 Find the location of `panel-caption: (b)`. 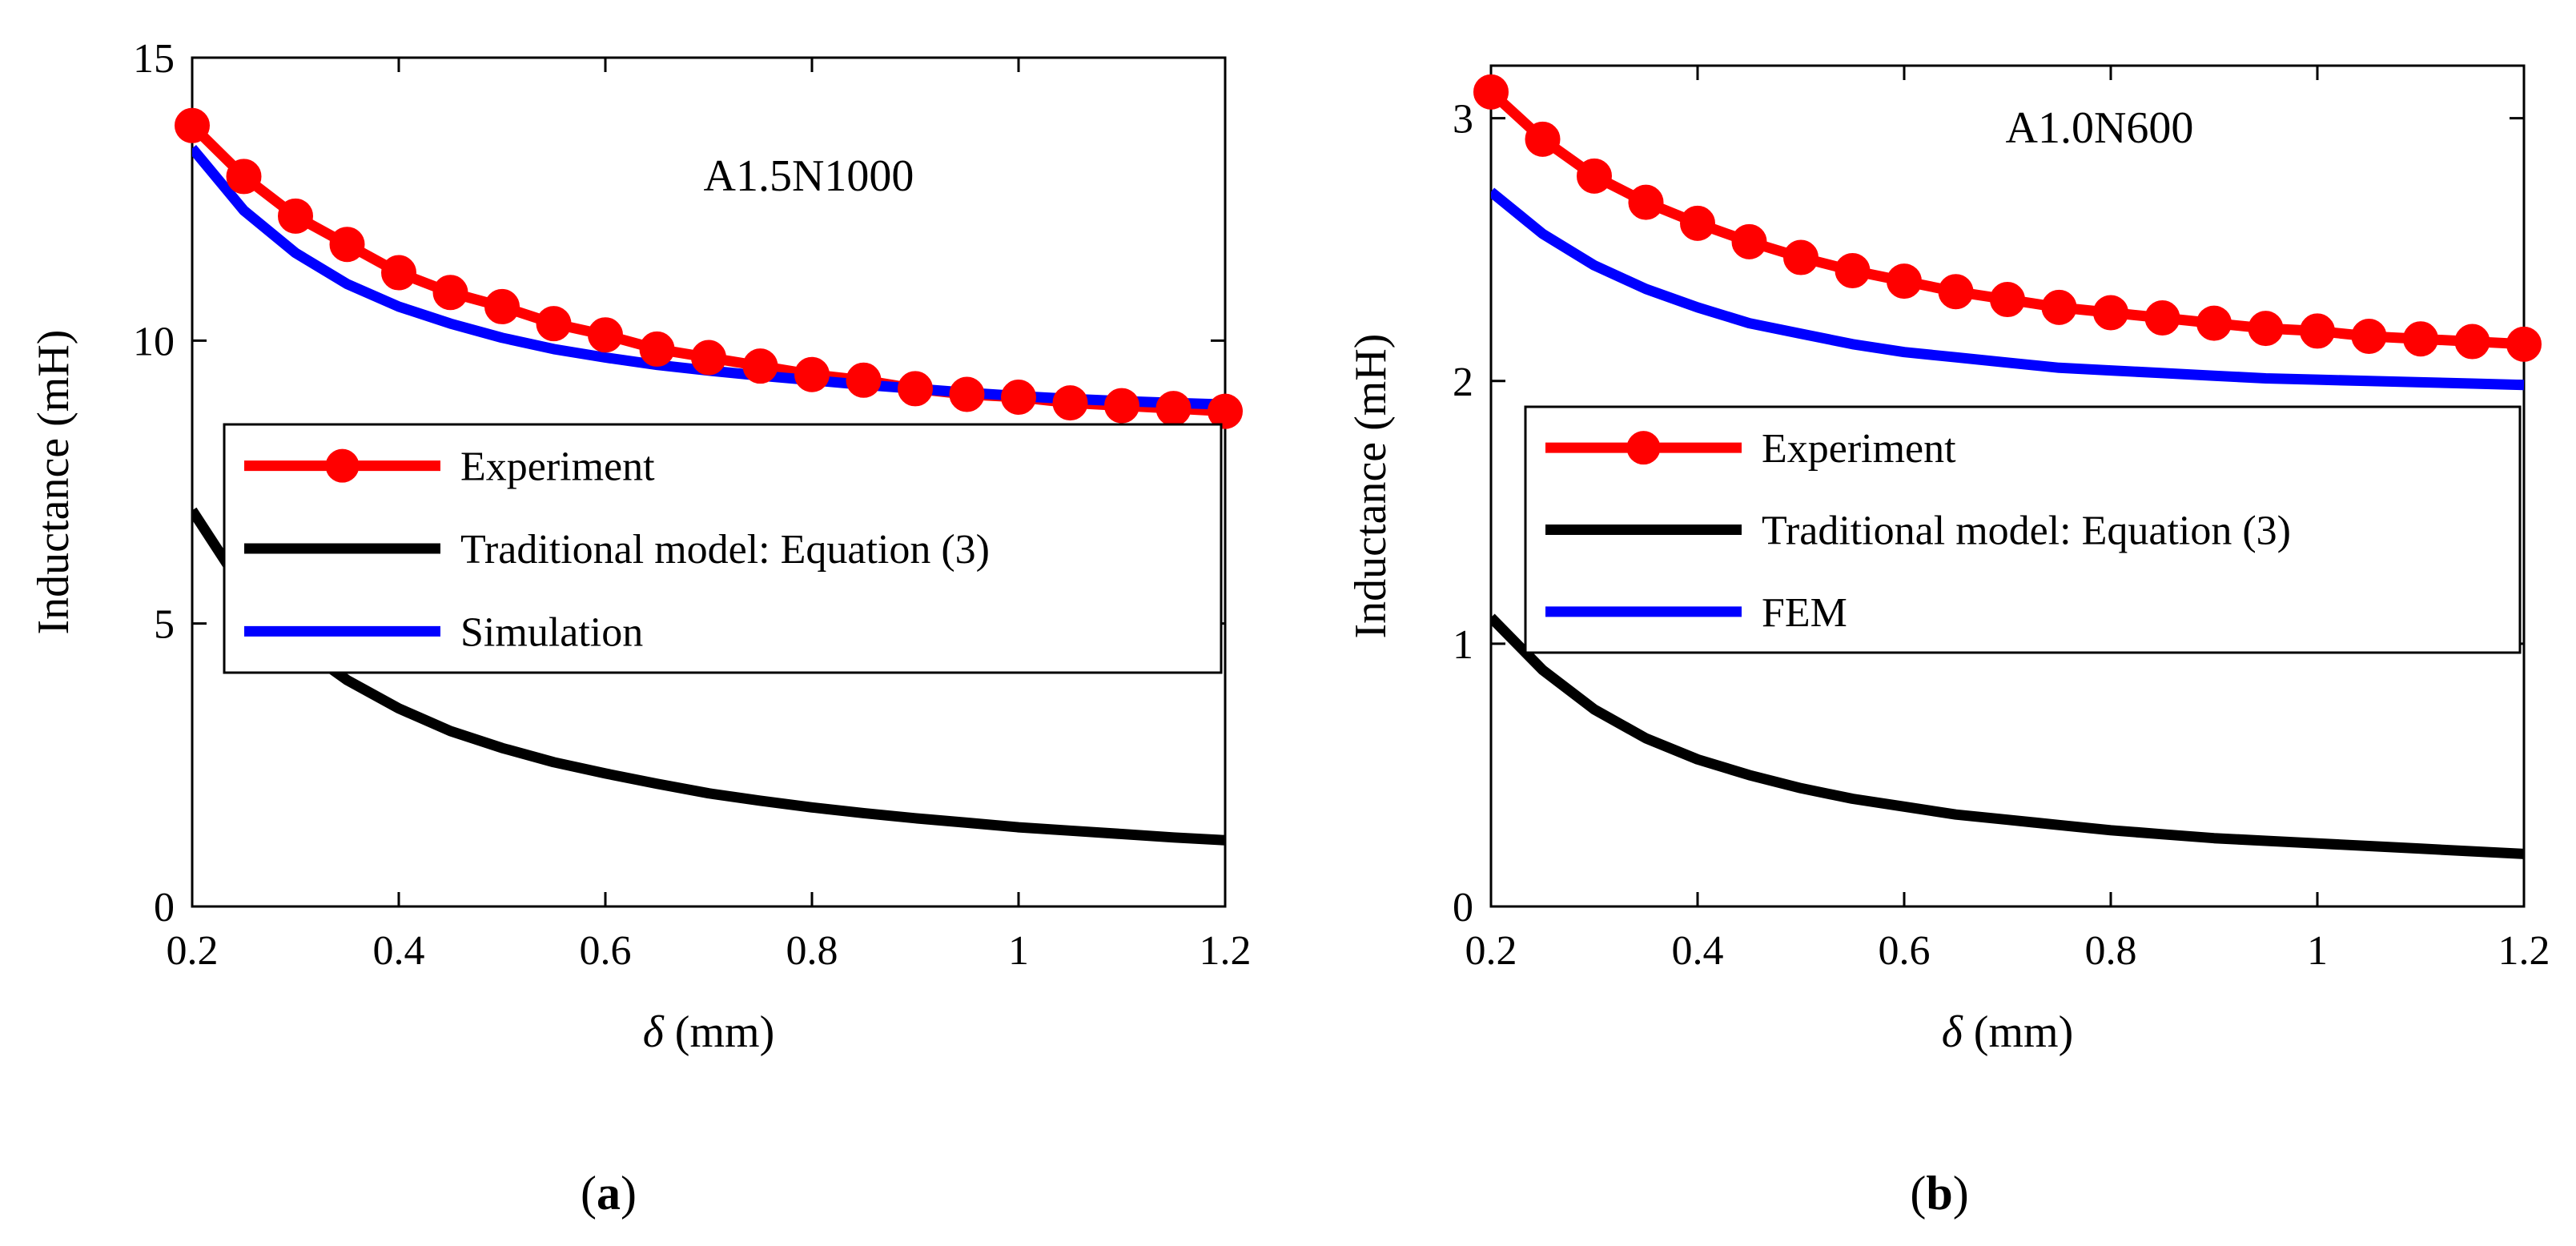

panel-caption: (b) is located at coordinates (1939, 1193).